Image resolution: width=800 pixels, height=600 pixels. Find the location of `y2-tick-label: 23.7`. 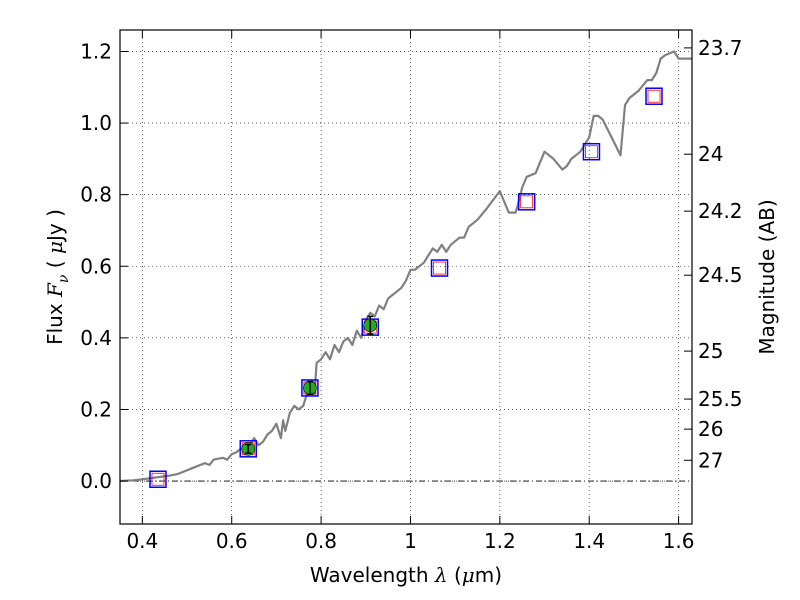

y2-tick-label: 23.7 is located at coordinates (720, 48).